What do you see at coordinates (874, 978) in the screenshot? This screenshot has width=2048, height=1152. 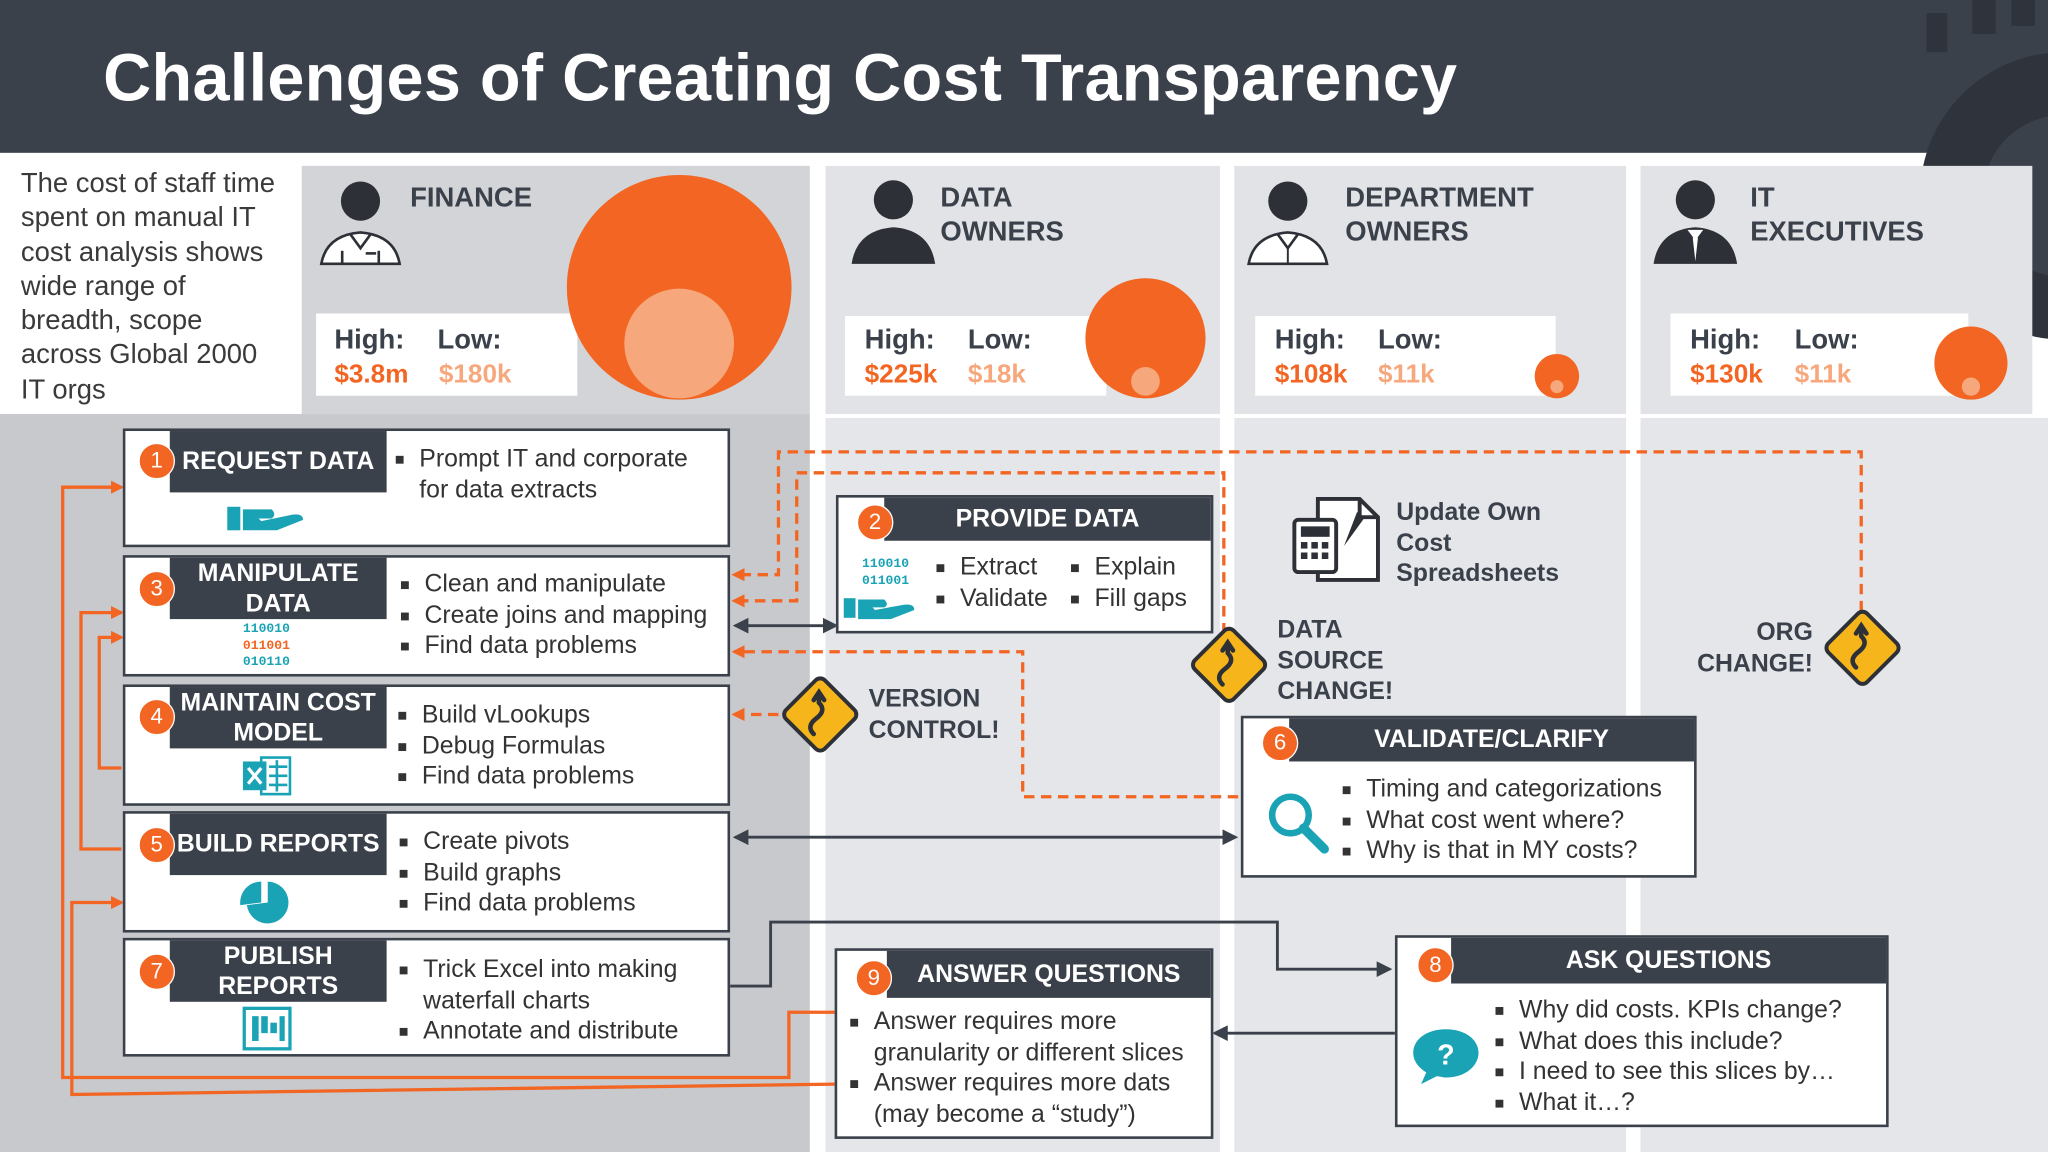 I see `step-9-number: 9` at bounding box center [874, 978].